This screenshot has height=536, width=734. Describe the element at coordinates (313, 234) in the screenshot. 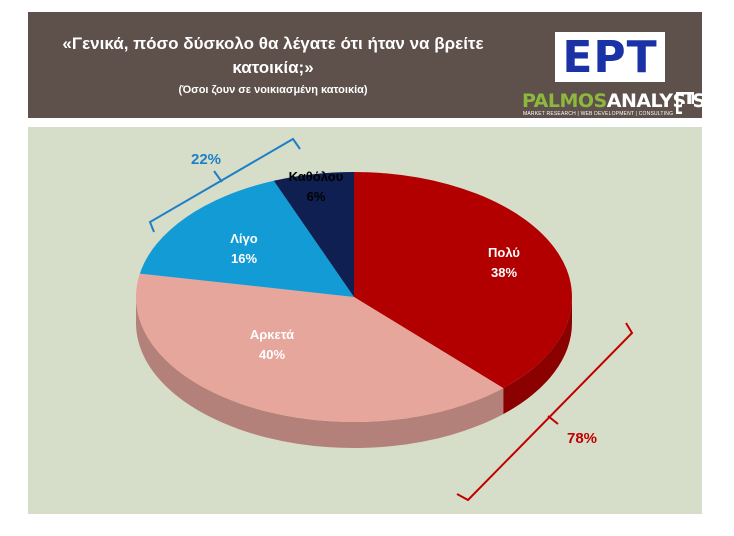

I see `pie-slice-Καθόλου` at that location.